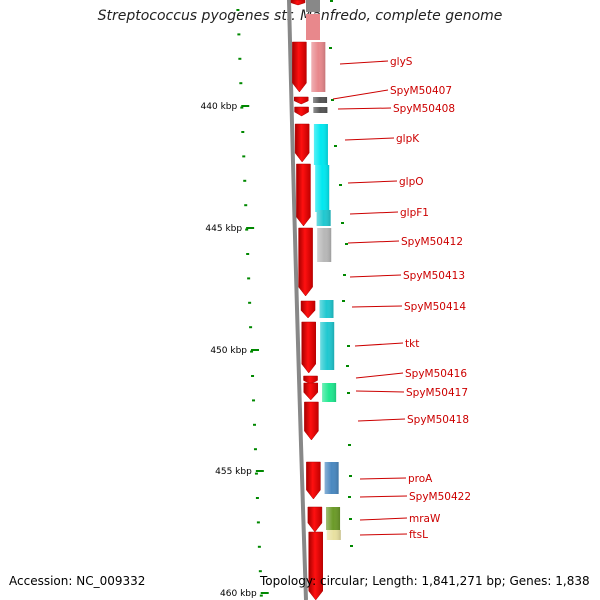 The image size is (600, 600). Describe the element at coordinates (438, 420) in the screenshot. I see `gene-label-spym50418: SpyM50418` at that location.